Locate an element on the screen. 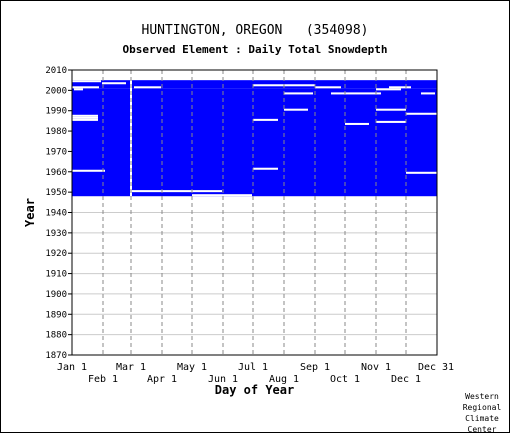  xtick-label: Jan 1 is located at coordinates (72, 367).